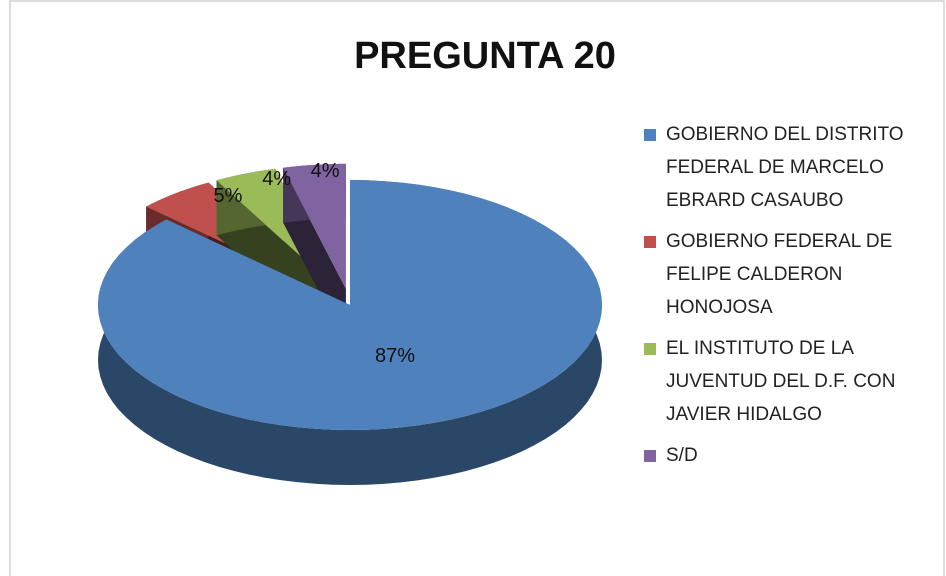 This screenshot has height=576, width=946. What do you see at coordinates (395, 356) in the screenshot?
I see `data-label: 87%` at bounding box center [395, 356].